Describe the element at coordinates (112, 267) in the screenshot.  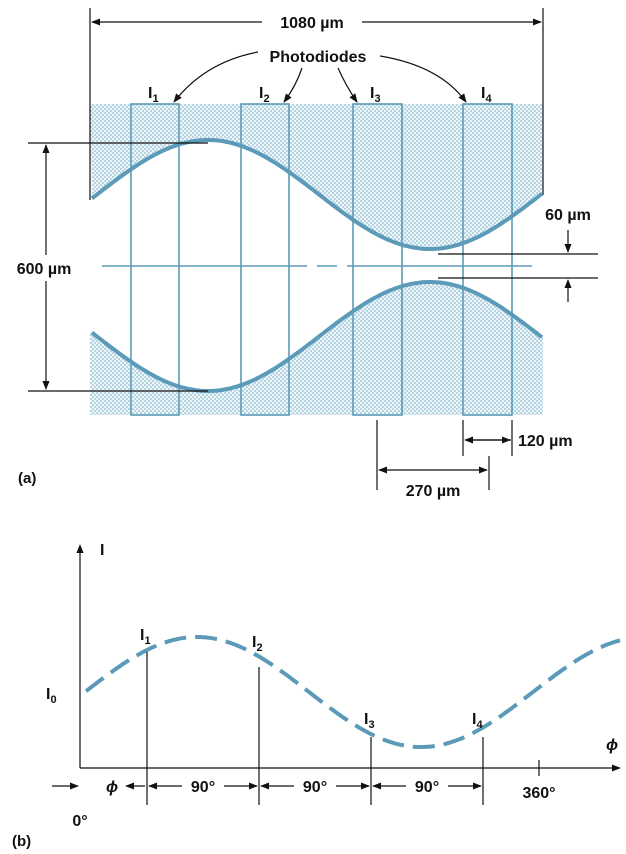
I see `height-dimension: 600 µm` at that location.